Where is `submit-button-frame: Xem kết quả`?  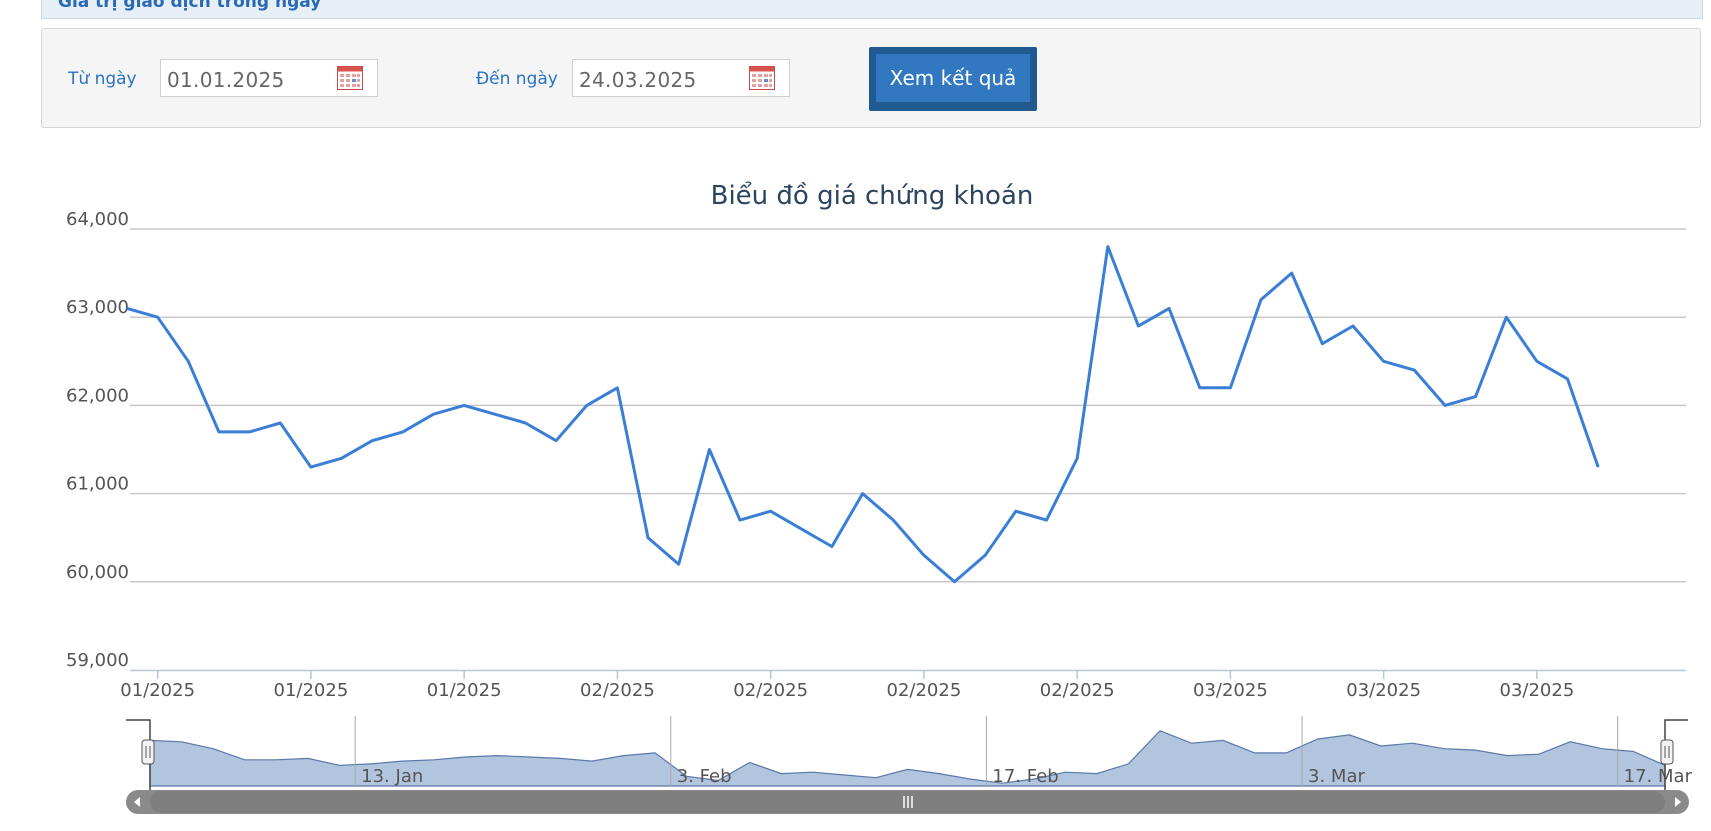 submit-button-frame: Xem kết quả is located at coordinates (953, 79).